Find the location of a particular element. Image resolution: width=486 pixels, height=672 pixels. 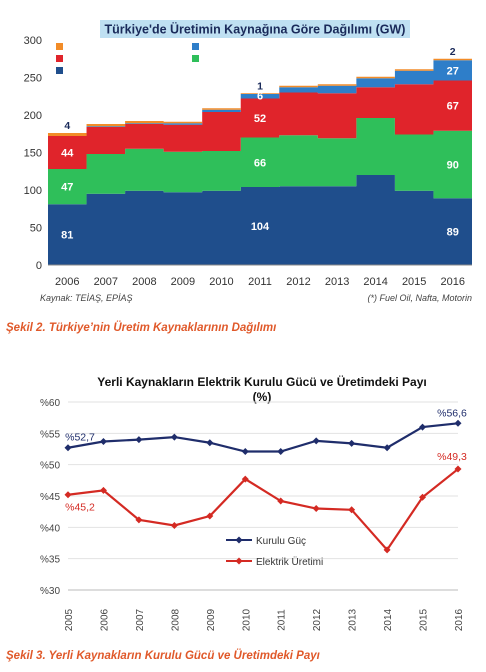

y-tick-label: %30 is located at coordinates (50, 591).